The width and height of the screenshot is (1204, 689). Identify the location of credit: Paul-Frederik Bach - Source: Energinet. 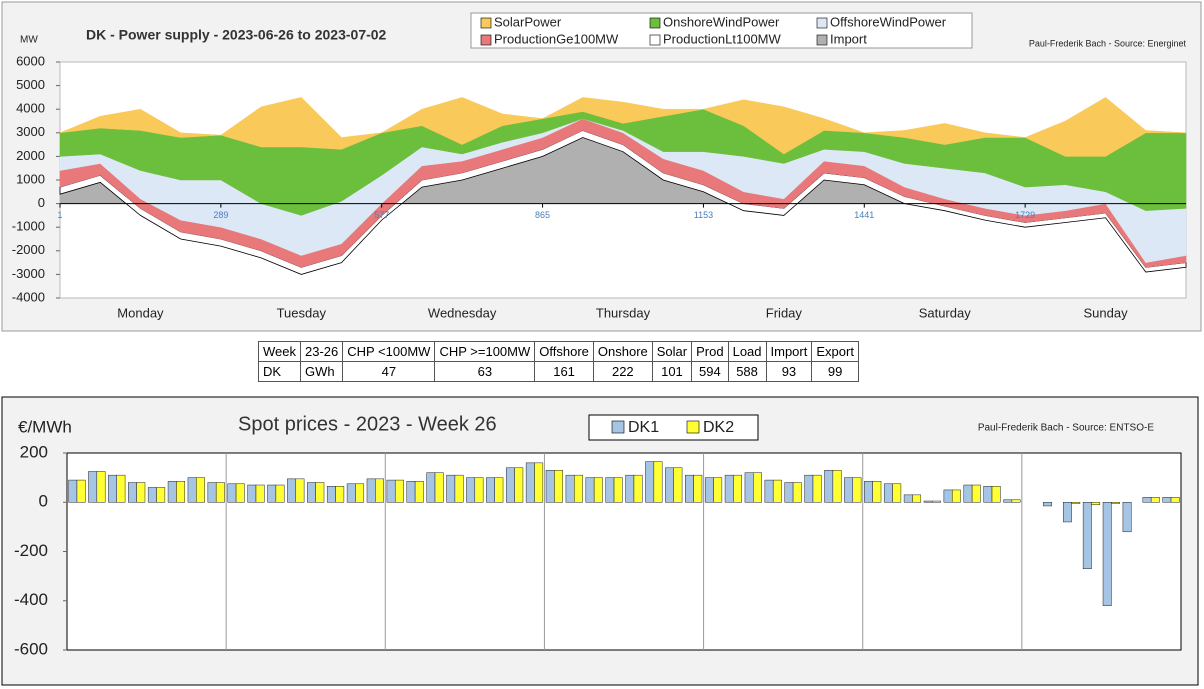
(1108, 43).